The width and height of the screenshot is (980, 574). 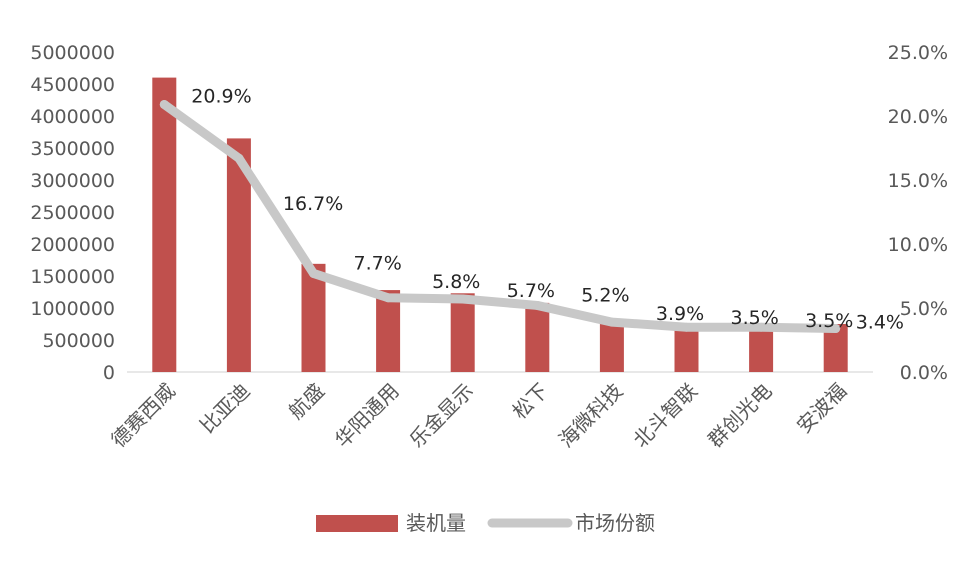 I want to click on right-tick-label: 15.0%, so click(x=918, y=181).